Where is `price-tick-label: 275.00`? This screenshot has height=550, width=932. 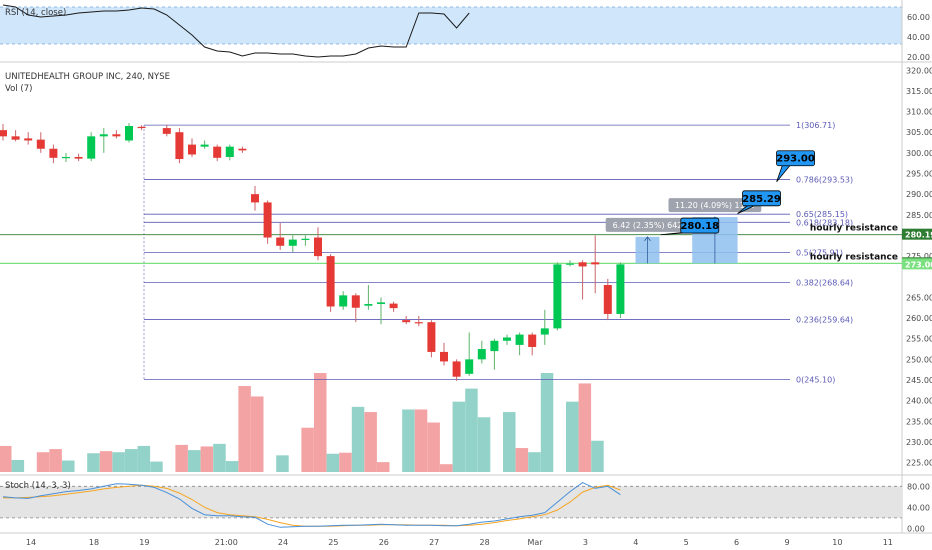 price-tick-label: 275.00 is located at coordinates (919, 256).